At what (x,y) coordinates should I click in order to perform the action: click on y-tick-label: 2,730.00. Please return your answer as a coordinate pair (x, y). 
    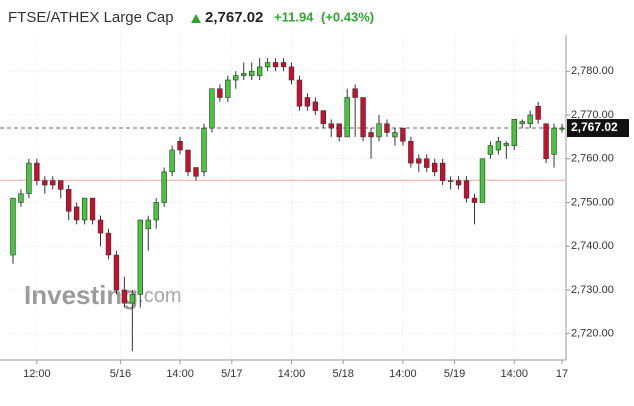
    Looking at the image, I should click on (592, 290).